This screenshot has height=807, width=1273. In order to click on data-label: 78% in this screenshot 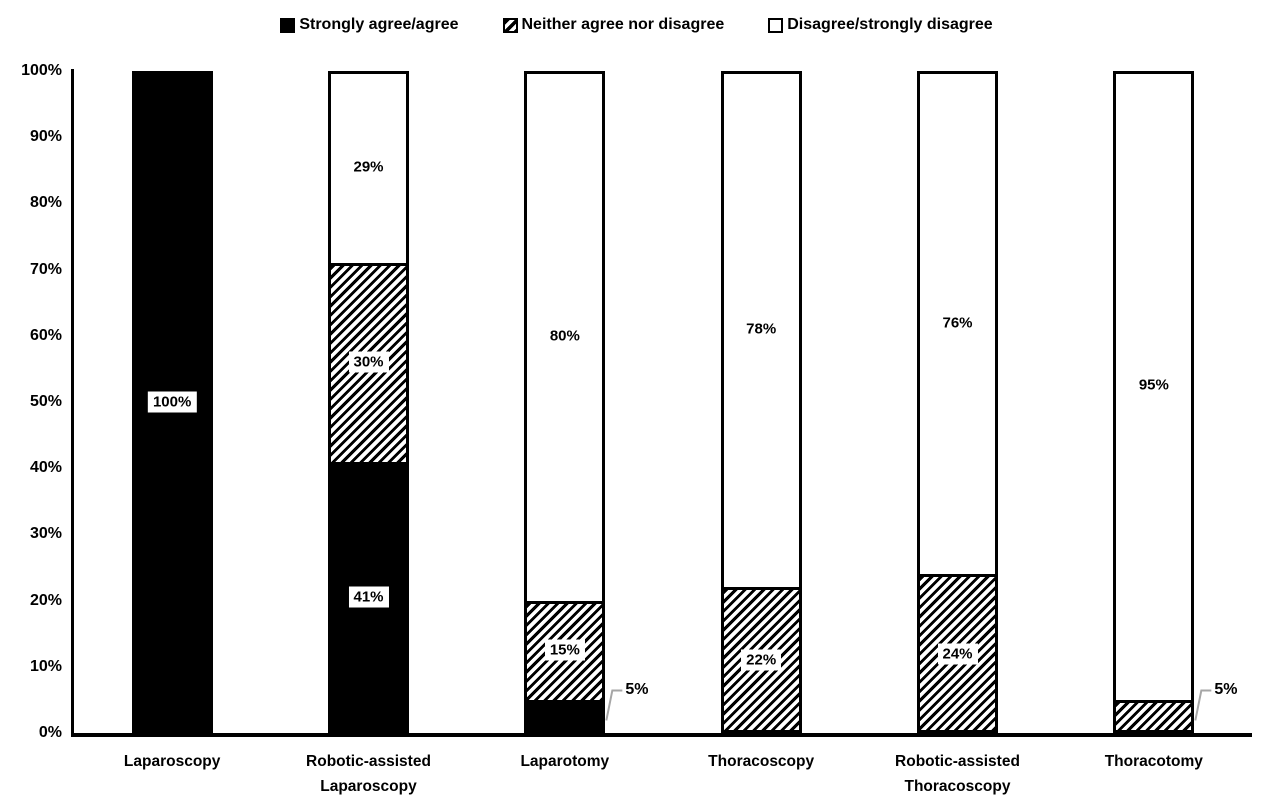, I will do `click(761, 329)`.